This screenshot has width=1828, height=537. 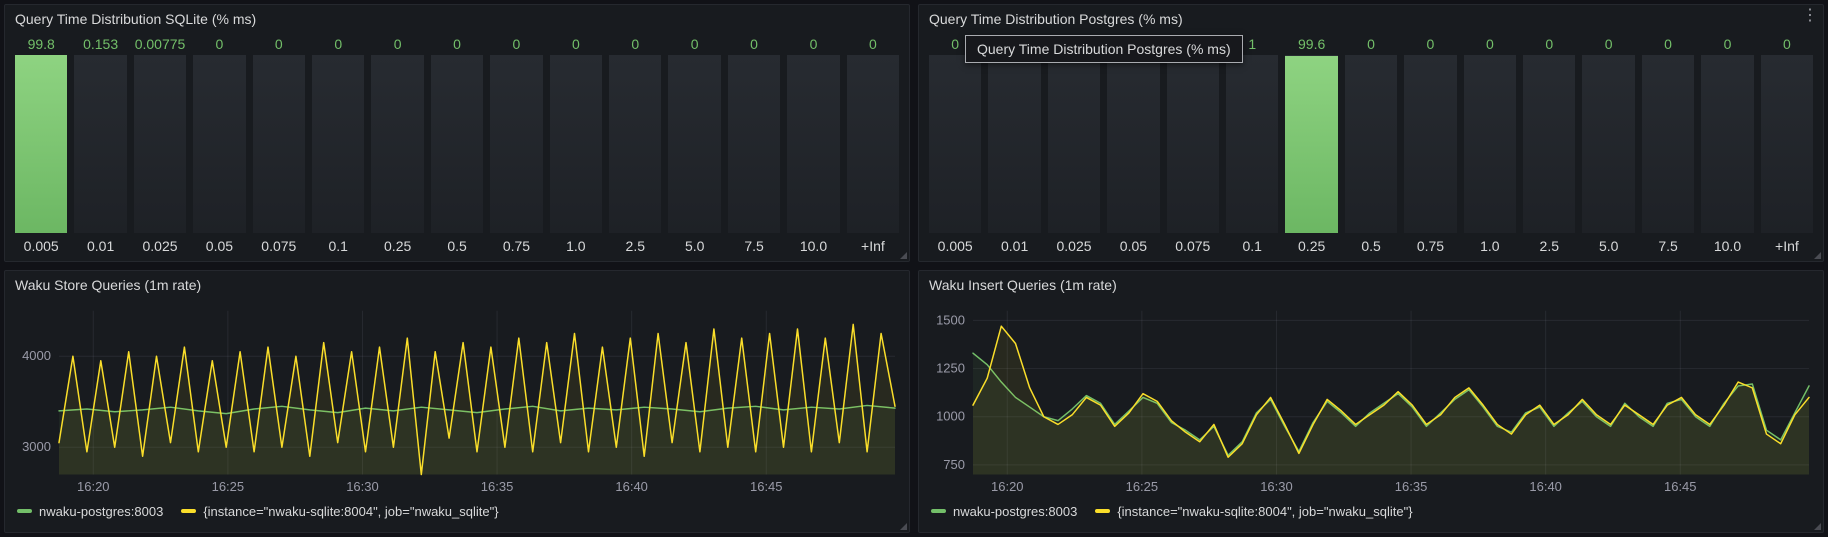 What do you see at coordinates (950, 416) in the screenshot?
I see `y-axis-tick-label: 1000` at bounding box center [950, 416].